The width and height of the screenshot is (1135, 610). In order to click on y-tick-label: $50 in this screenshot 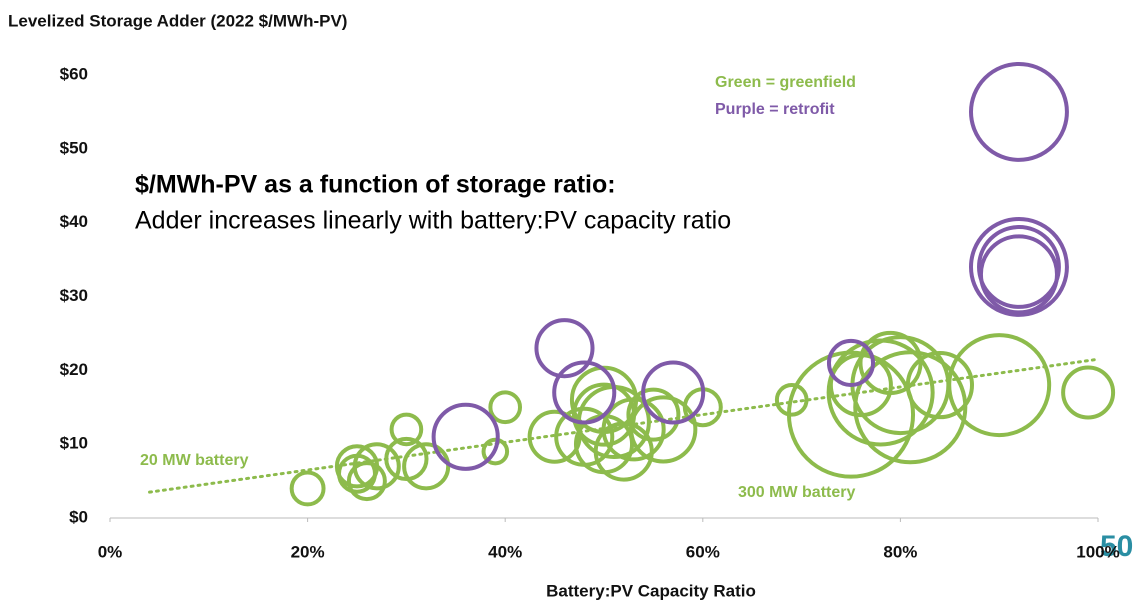, I will do `click(74, 147)`.